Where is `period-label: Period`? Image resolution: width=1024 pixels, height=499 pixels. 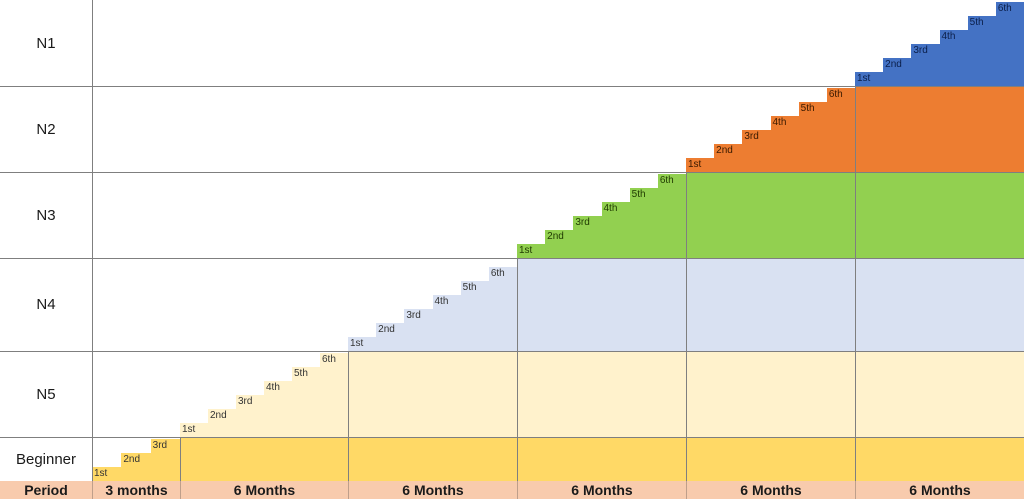
period-label: Period is located at coordinates (46, 490).